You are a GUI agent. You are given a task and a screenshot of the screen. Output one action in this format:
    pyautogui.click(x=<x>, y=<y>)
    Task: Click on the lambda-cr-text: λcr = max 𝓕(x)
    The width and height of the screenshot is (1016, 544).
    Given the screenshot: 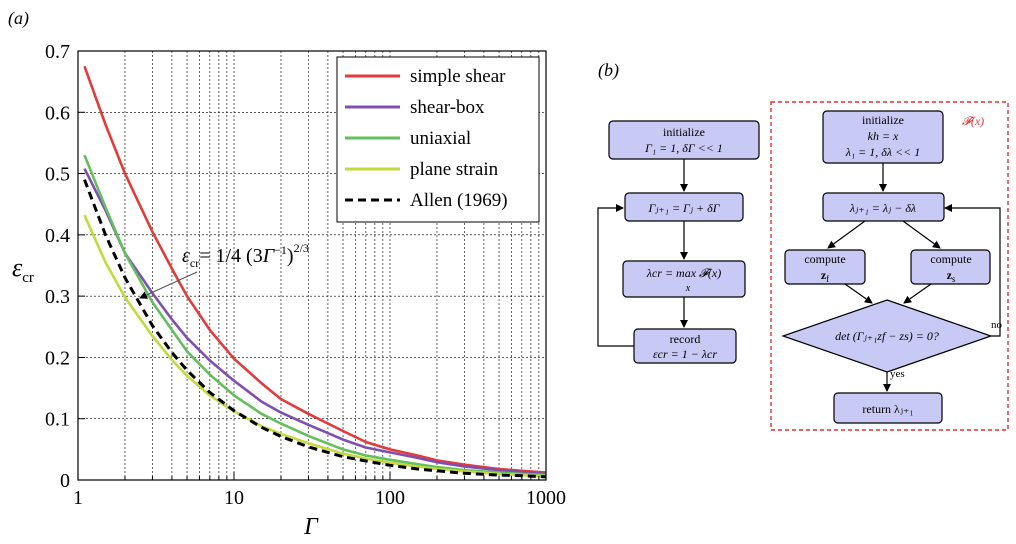 What is the action you would take?
    pyautogui.click(x=683, y=273)
    